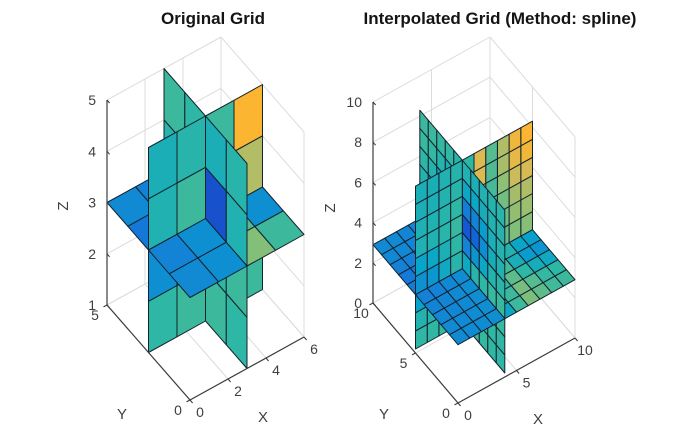 The height and width of the screenshot is (444, 699). I want to click on tick-label: 1, so click(92, 305).